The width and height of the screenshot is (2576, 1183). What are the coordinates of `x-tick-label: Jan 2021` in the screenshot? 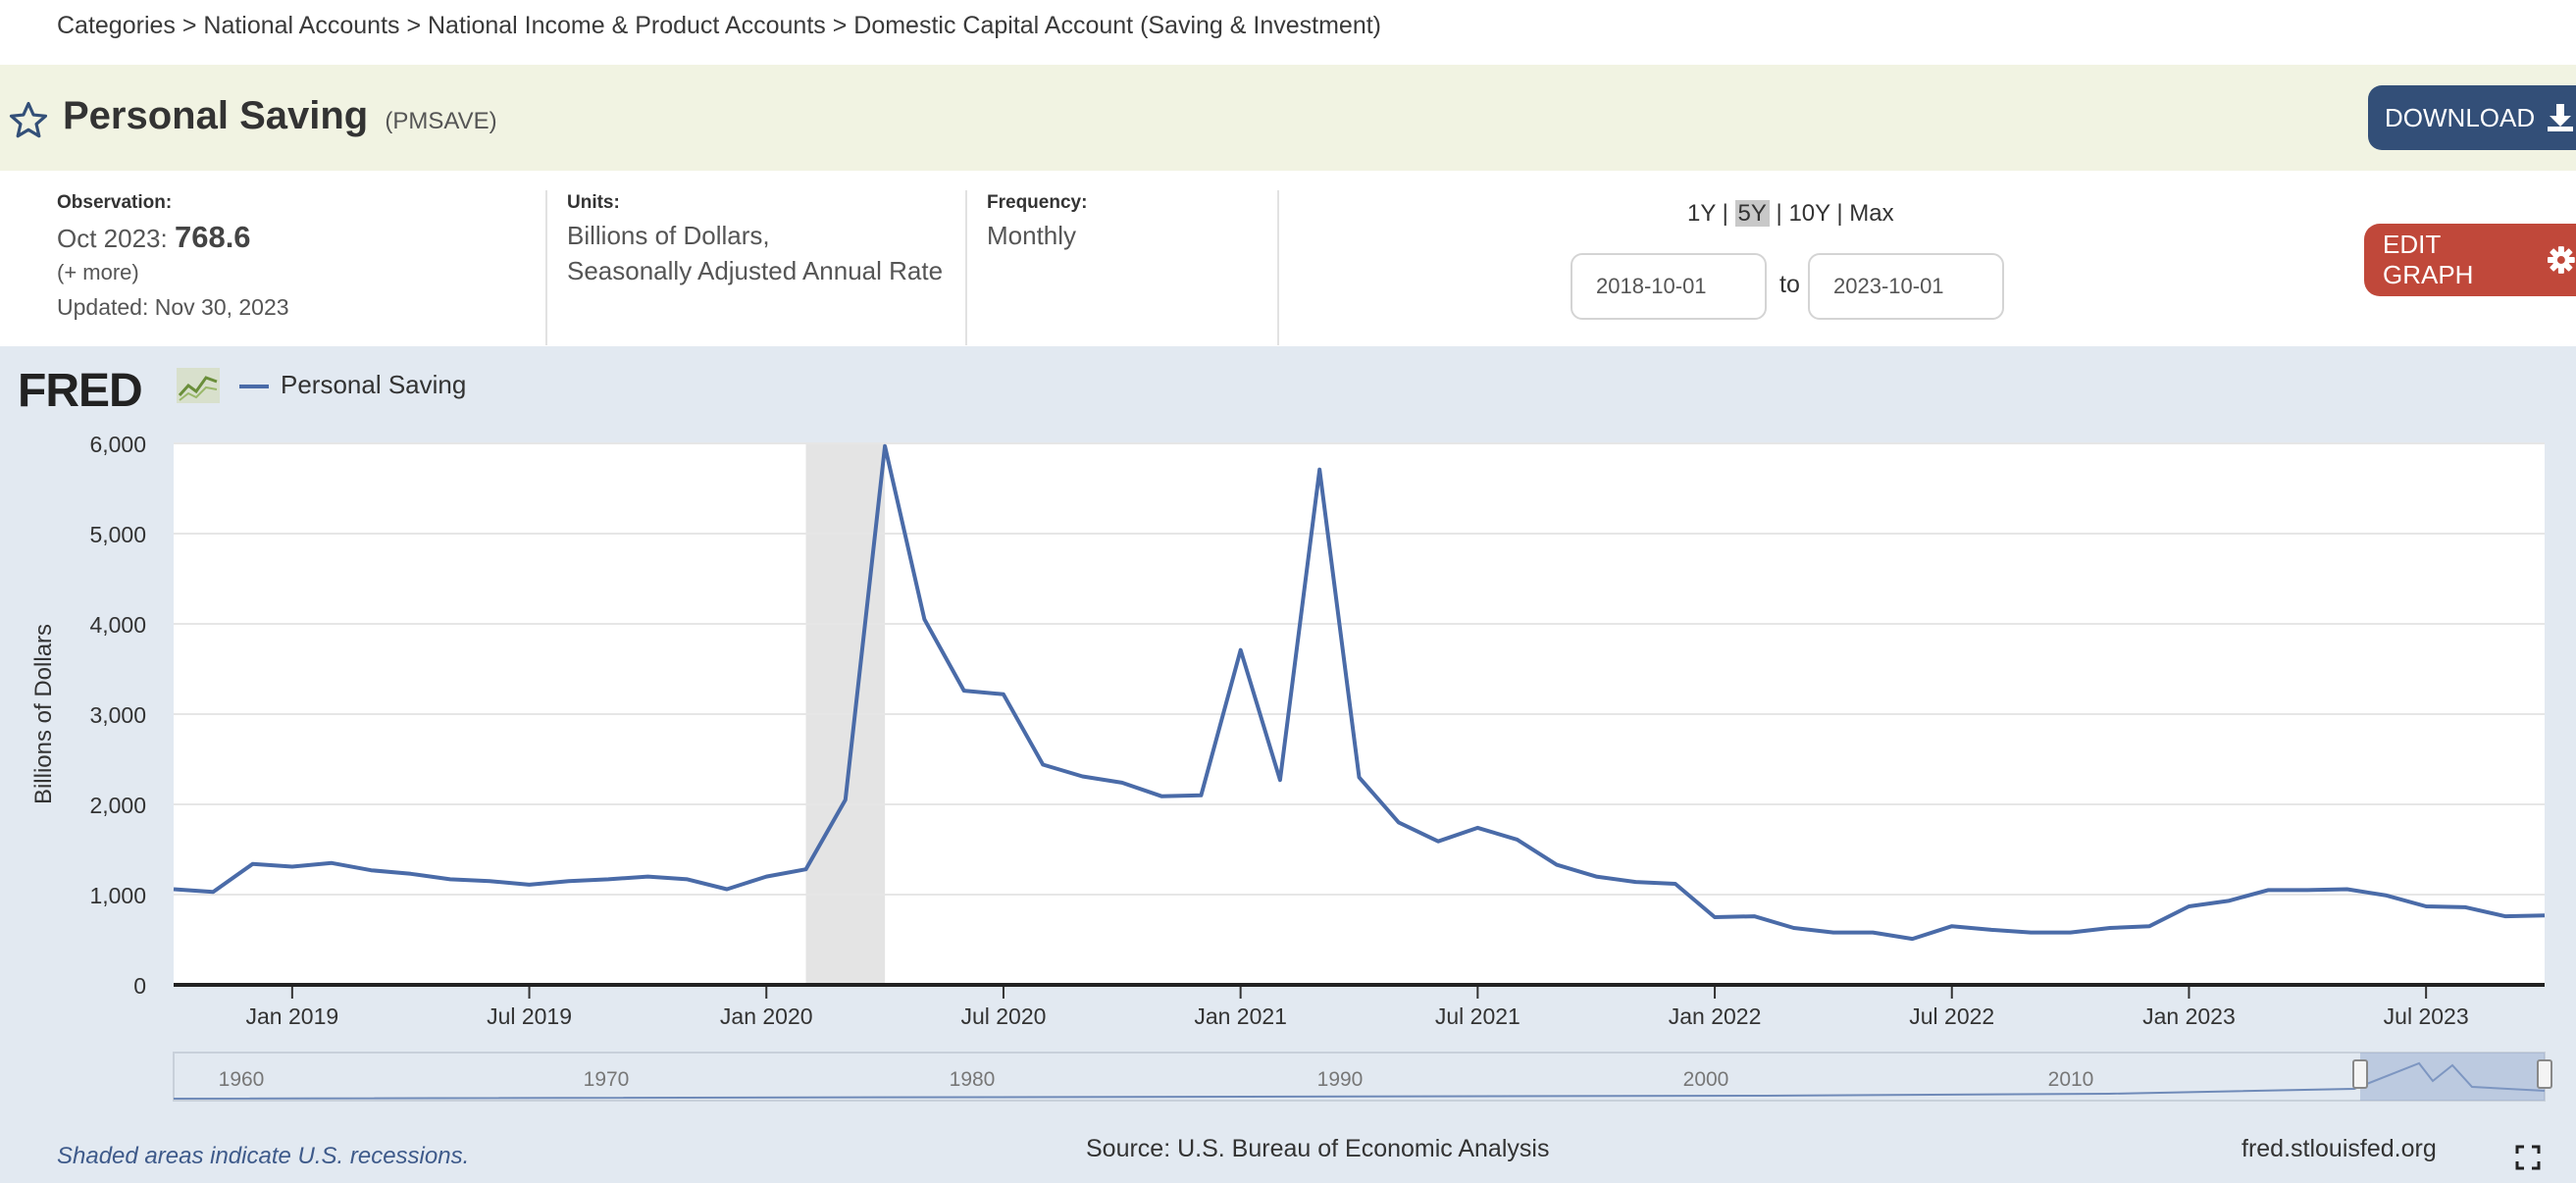 It's located at (1240, 1016).